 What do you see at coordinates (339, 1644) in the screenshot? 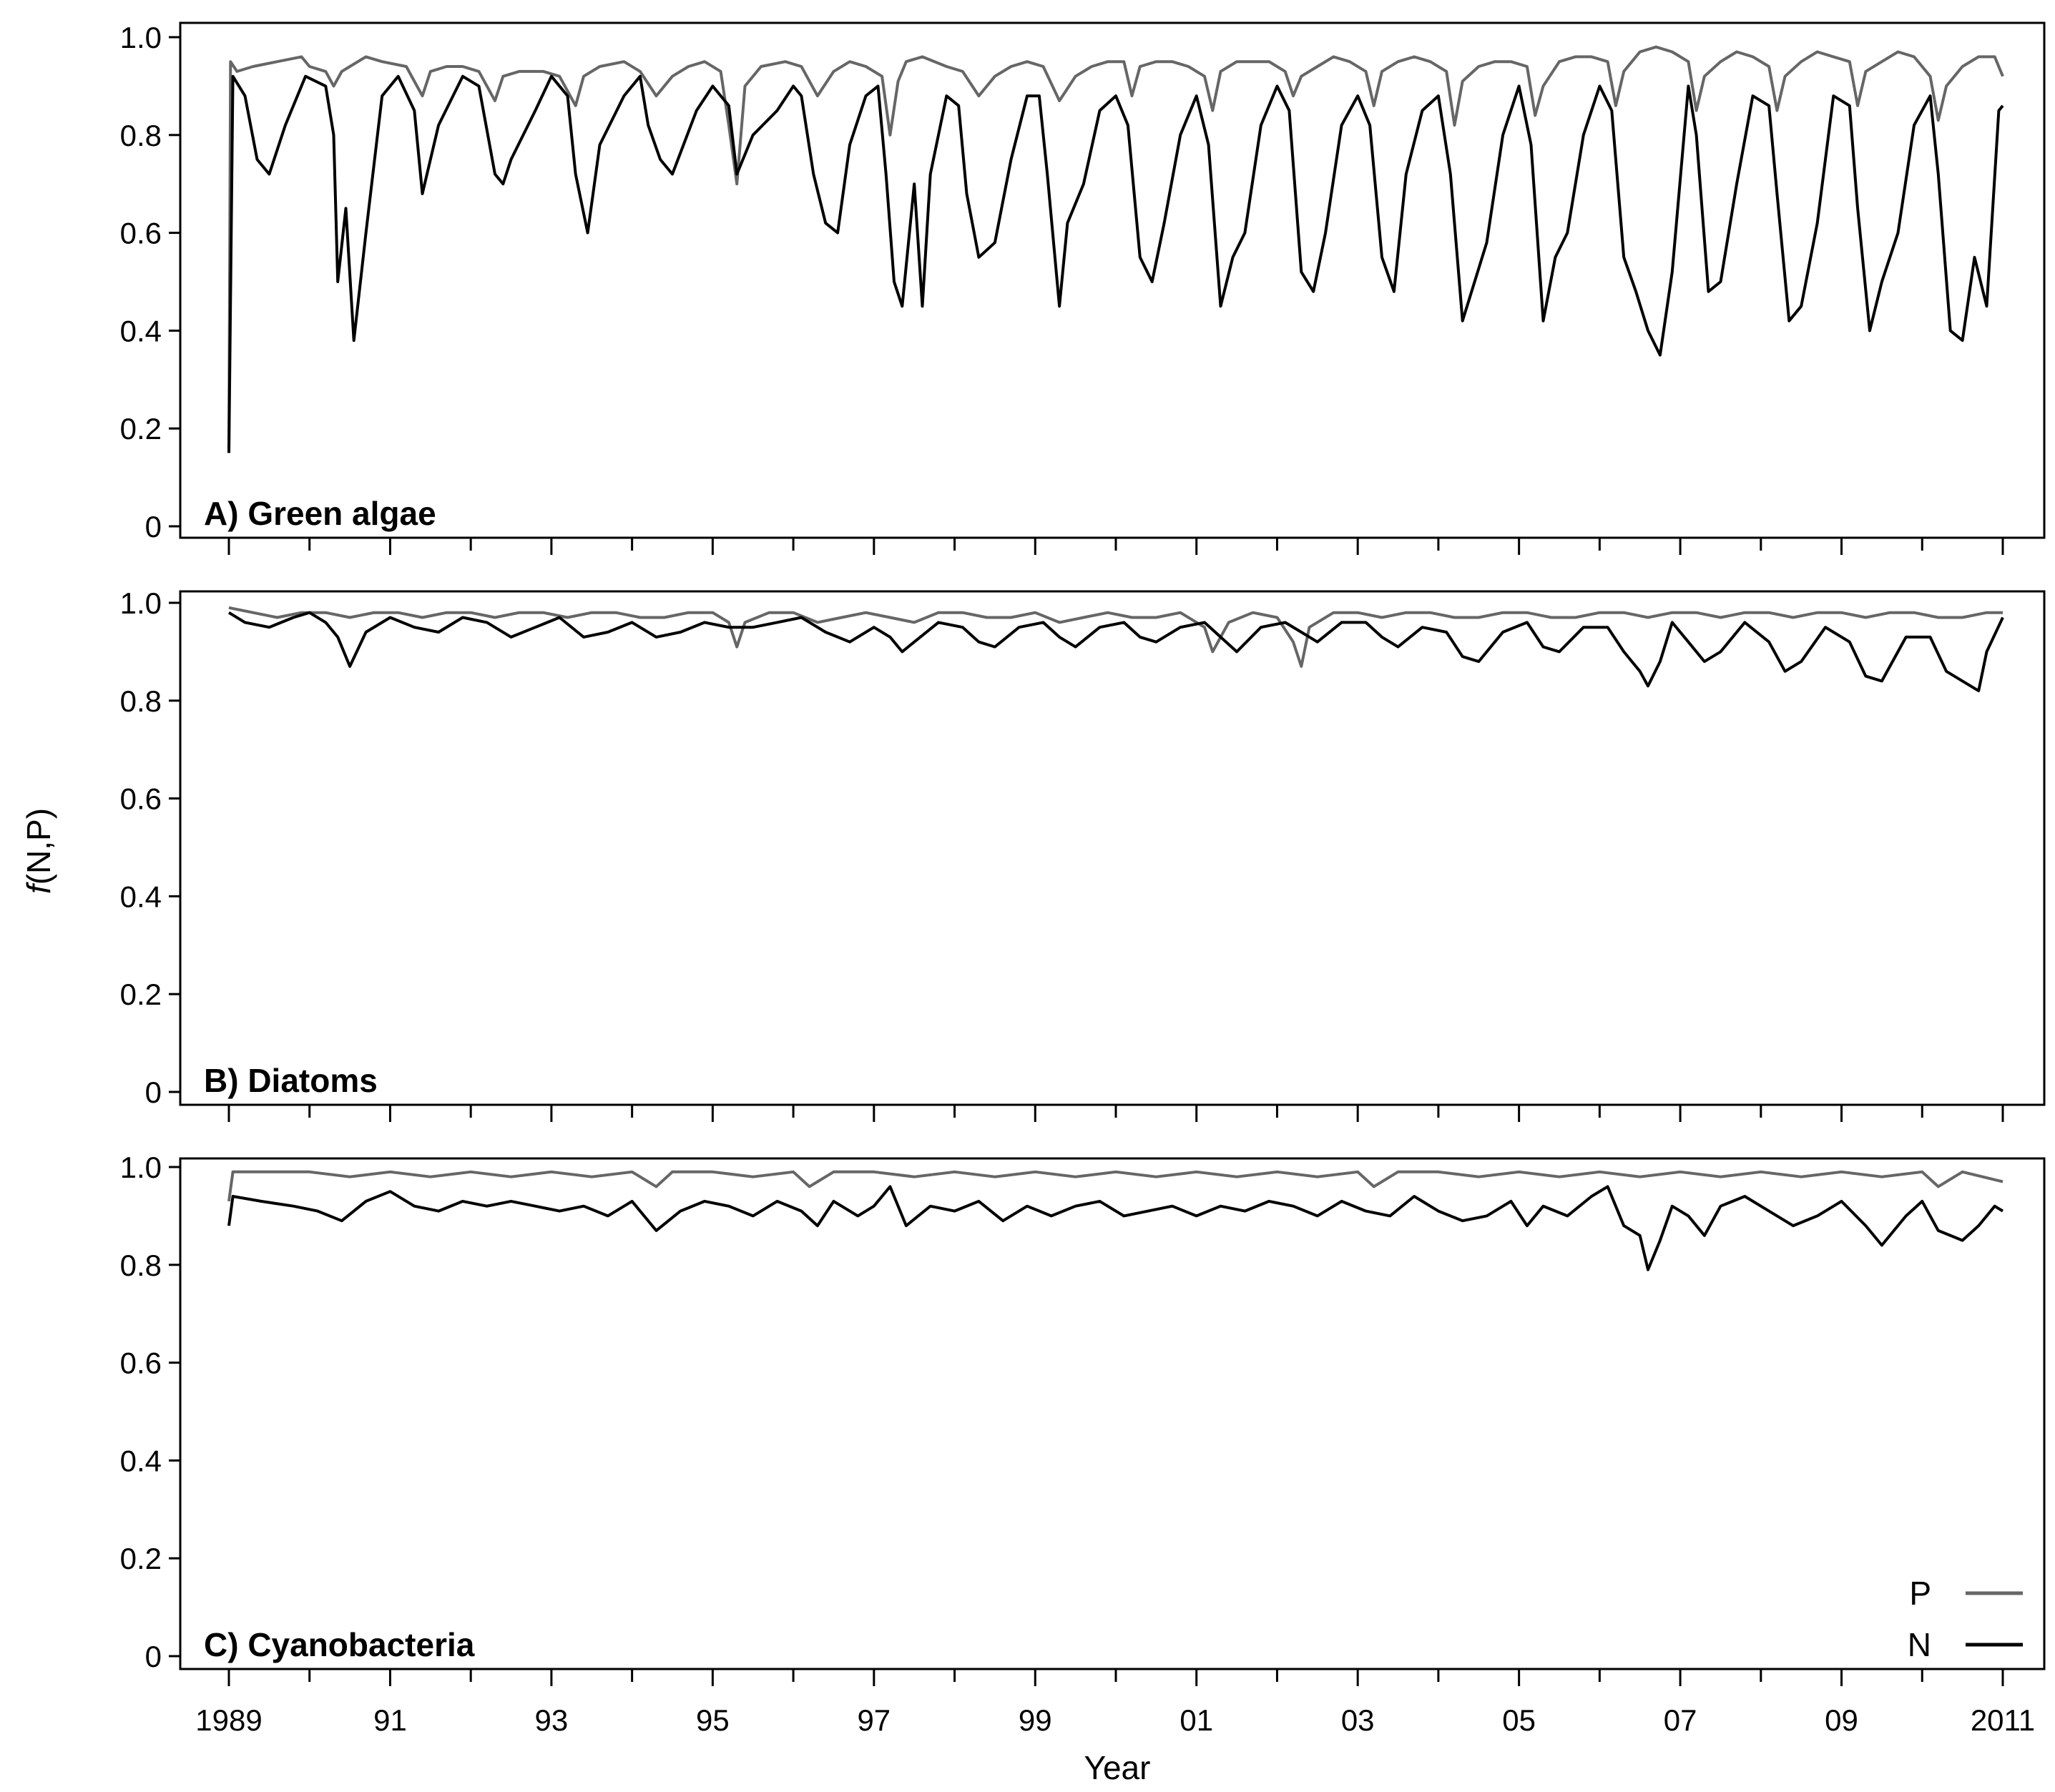
I see `panel-label: C) Cyanobacteria` at bounding box center [339, 1644].